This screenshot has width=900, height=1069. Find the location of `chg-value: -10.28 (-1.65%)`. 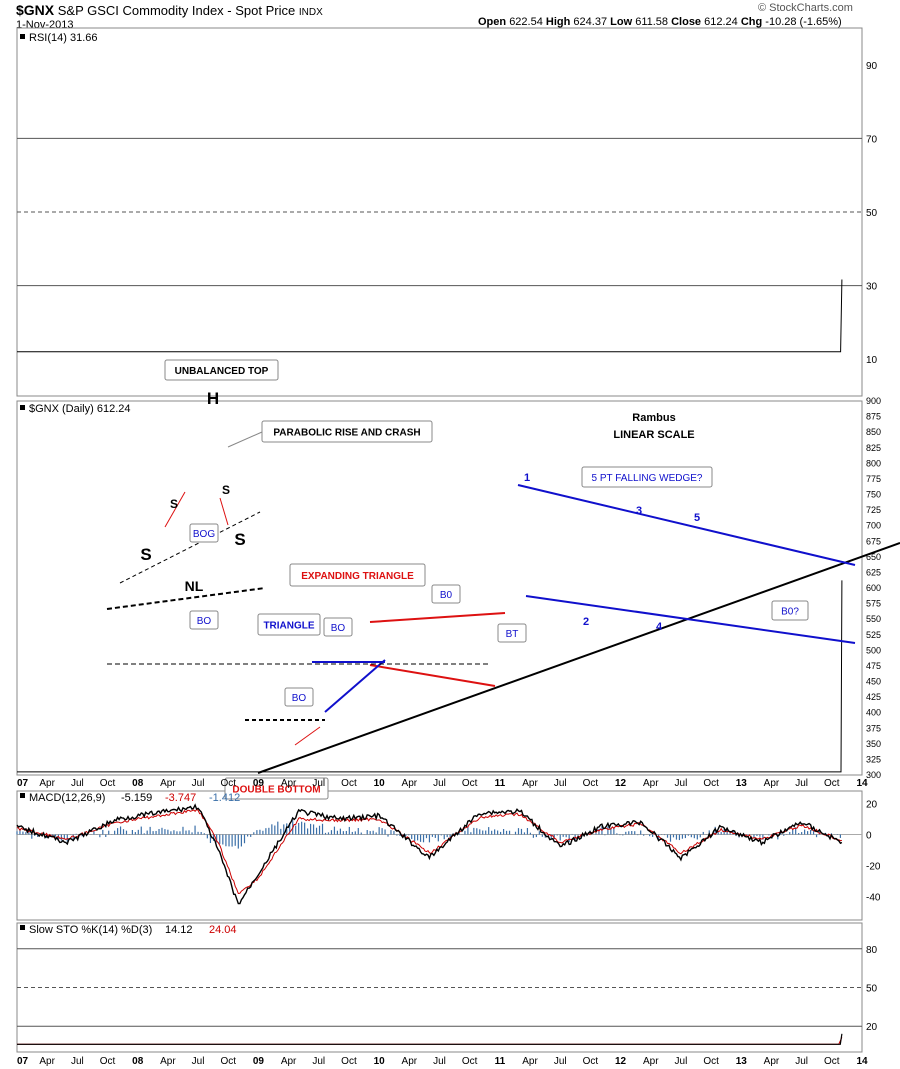

chg-value: -10.28 (-1.65%) is located at coordinates (803, 22).